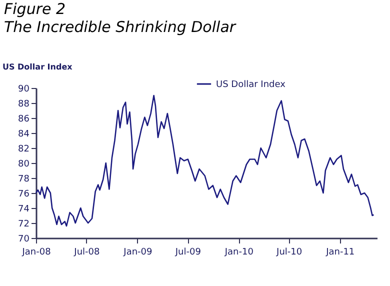  Describe the element at coordinates (24, 119) in the screenshot. I see `y-tick-label: 86` at that location.